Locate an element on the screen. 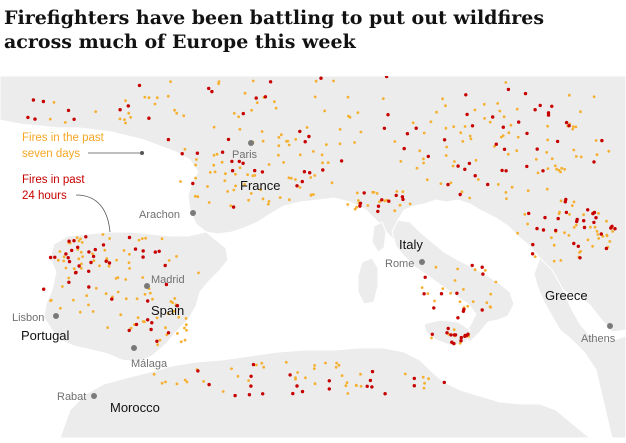 Image resolution: width=626 pixels, height=443 pixels. legend-past-day-line1: Fires in past is located at coordinates (53, 180).